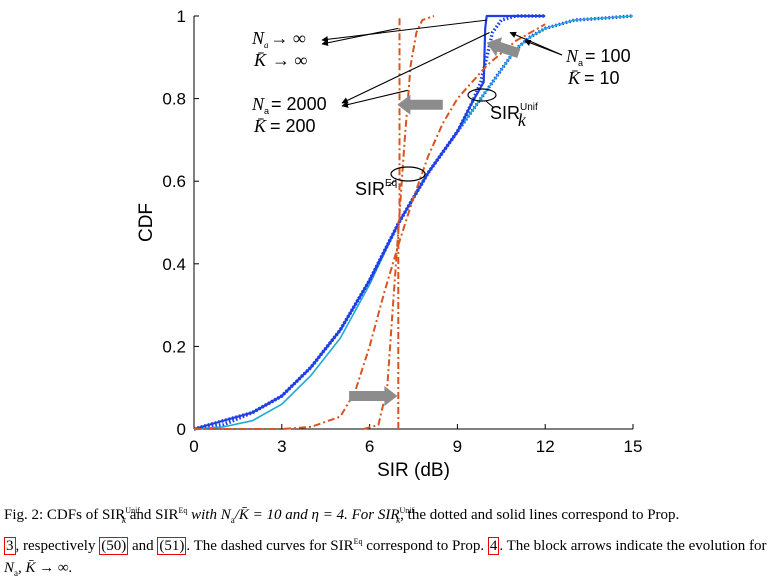 The image size is (783, 584). Describe the element at coordinates (482, 95) in the screenshot. I see `sir-unif-ellipse` at that location.